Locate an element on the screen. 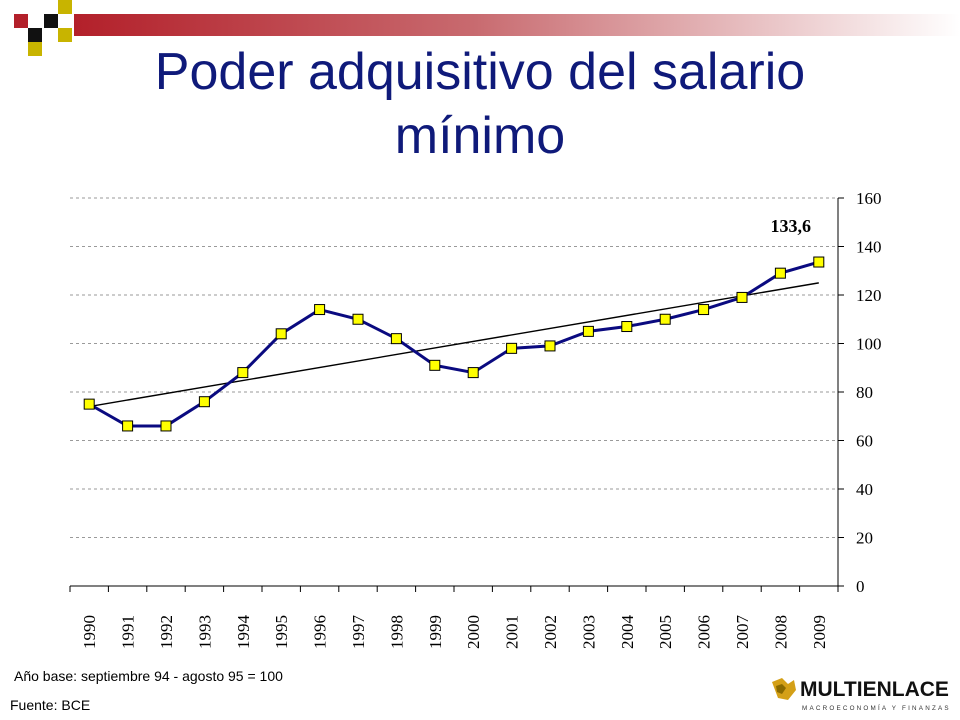 The width and height of the screenshot is (960, 720). data-label-2009: 133,6 is located at coordinates (791, 226).